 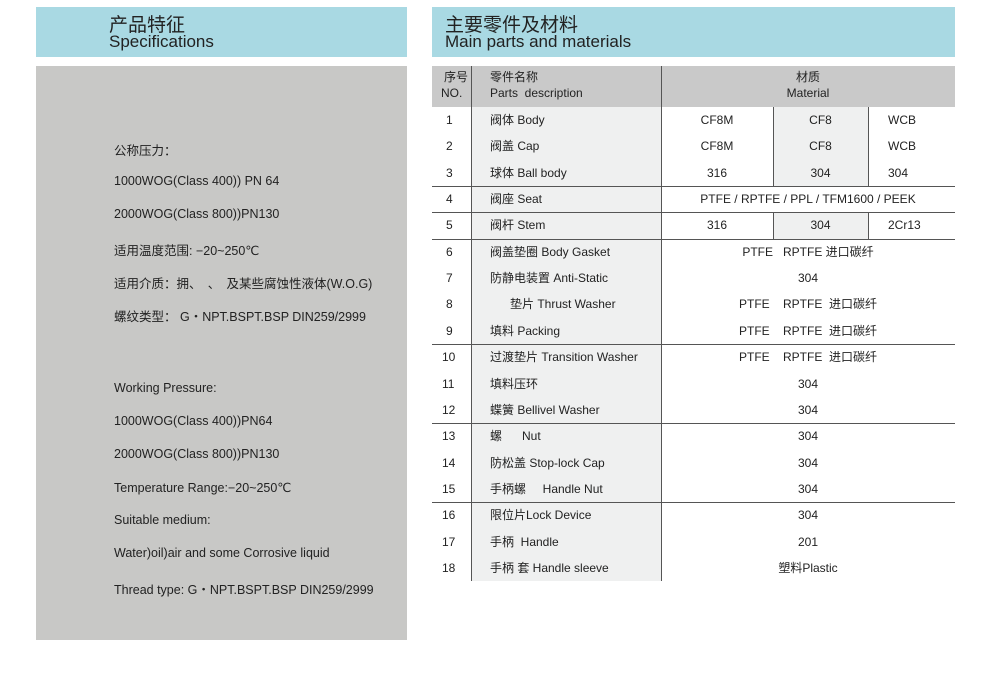 I want to click on material-value: 塑料Plastic, so click(x=808, y=567).